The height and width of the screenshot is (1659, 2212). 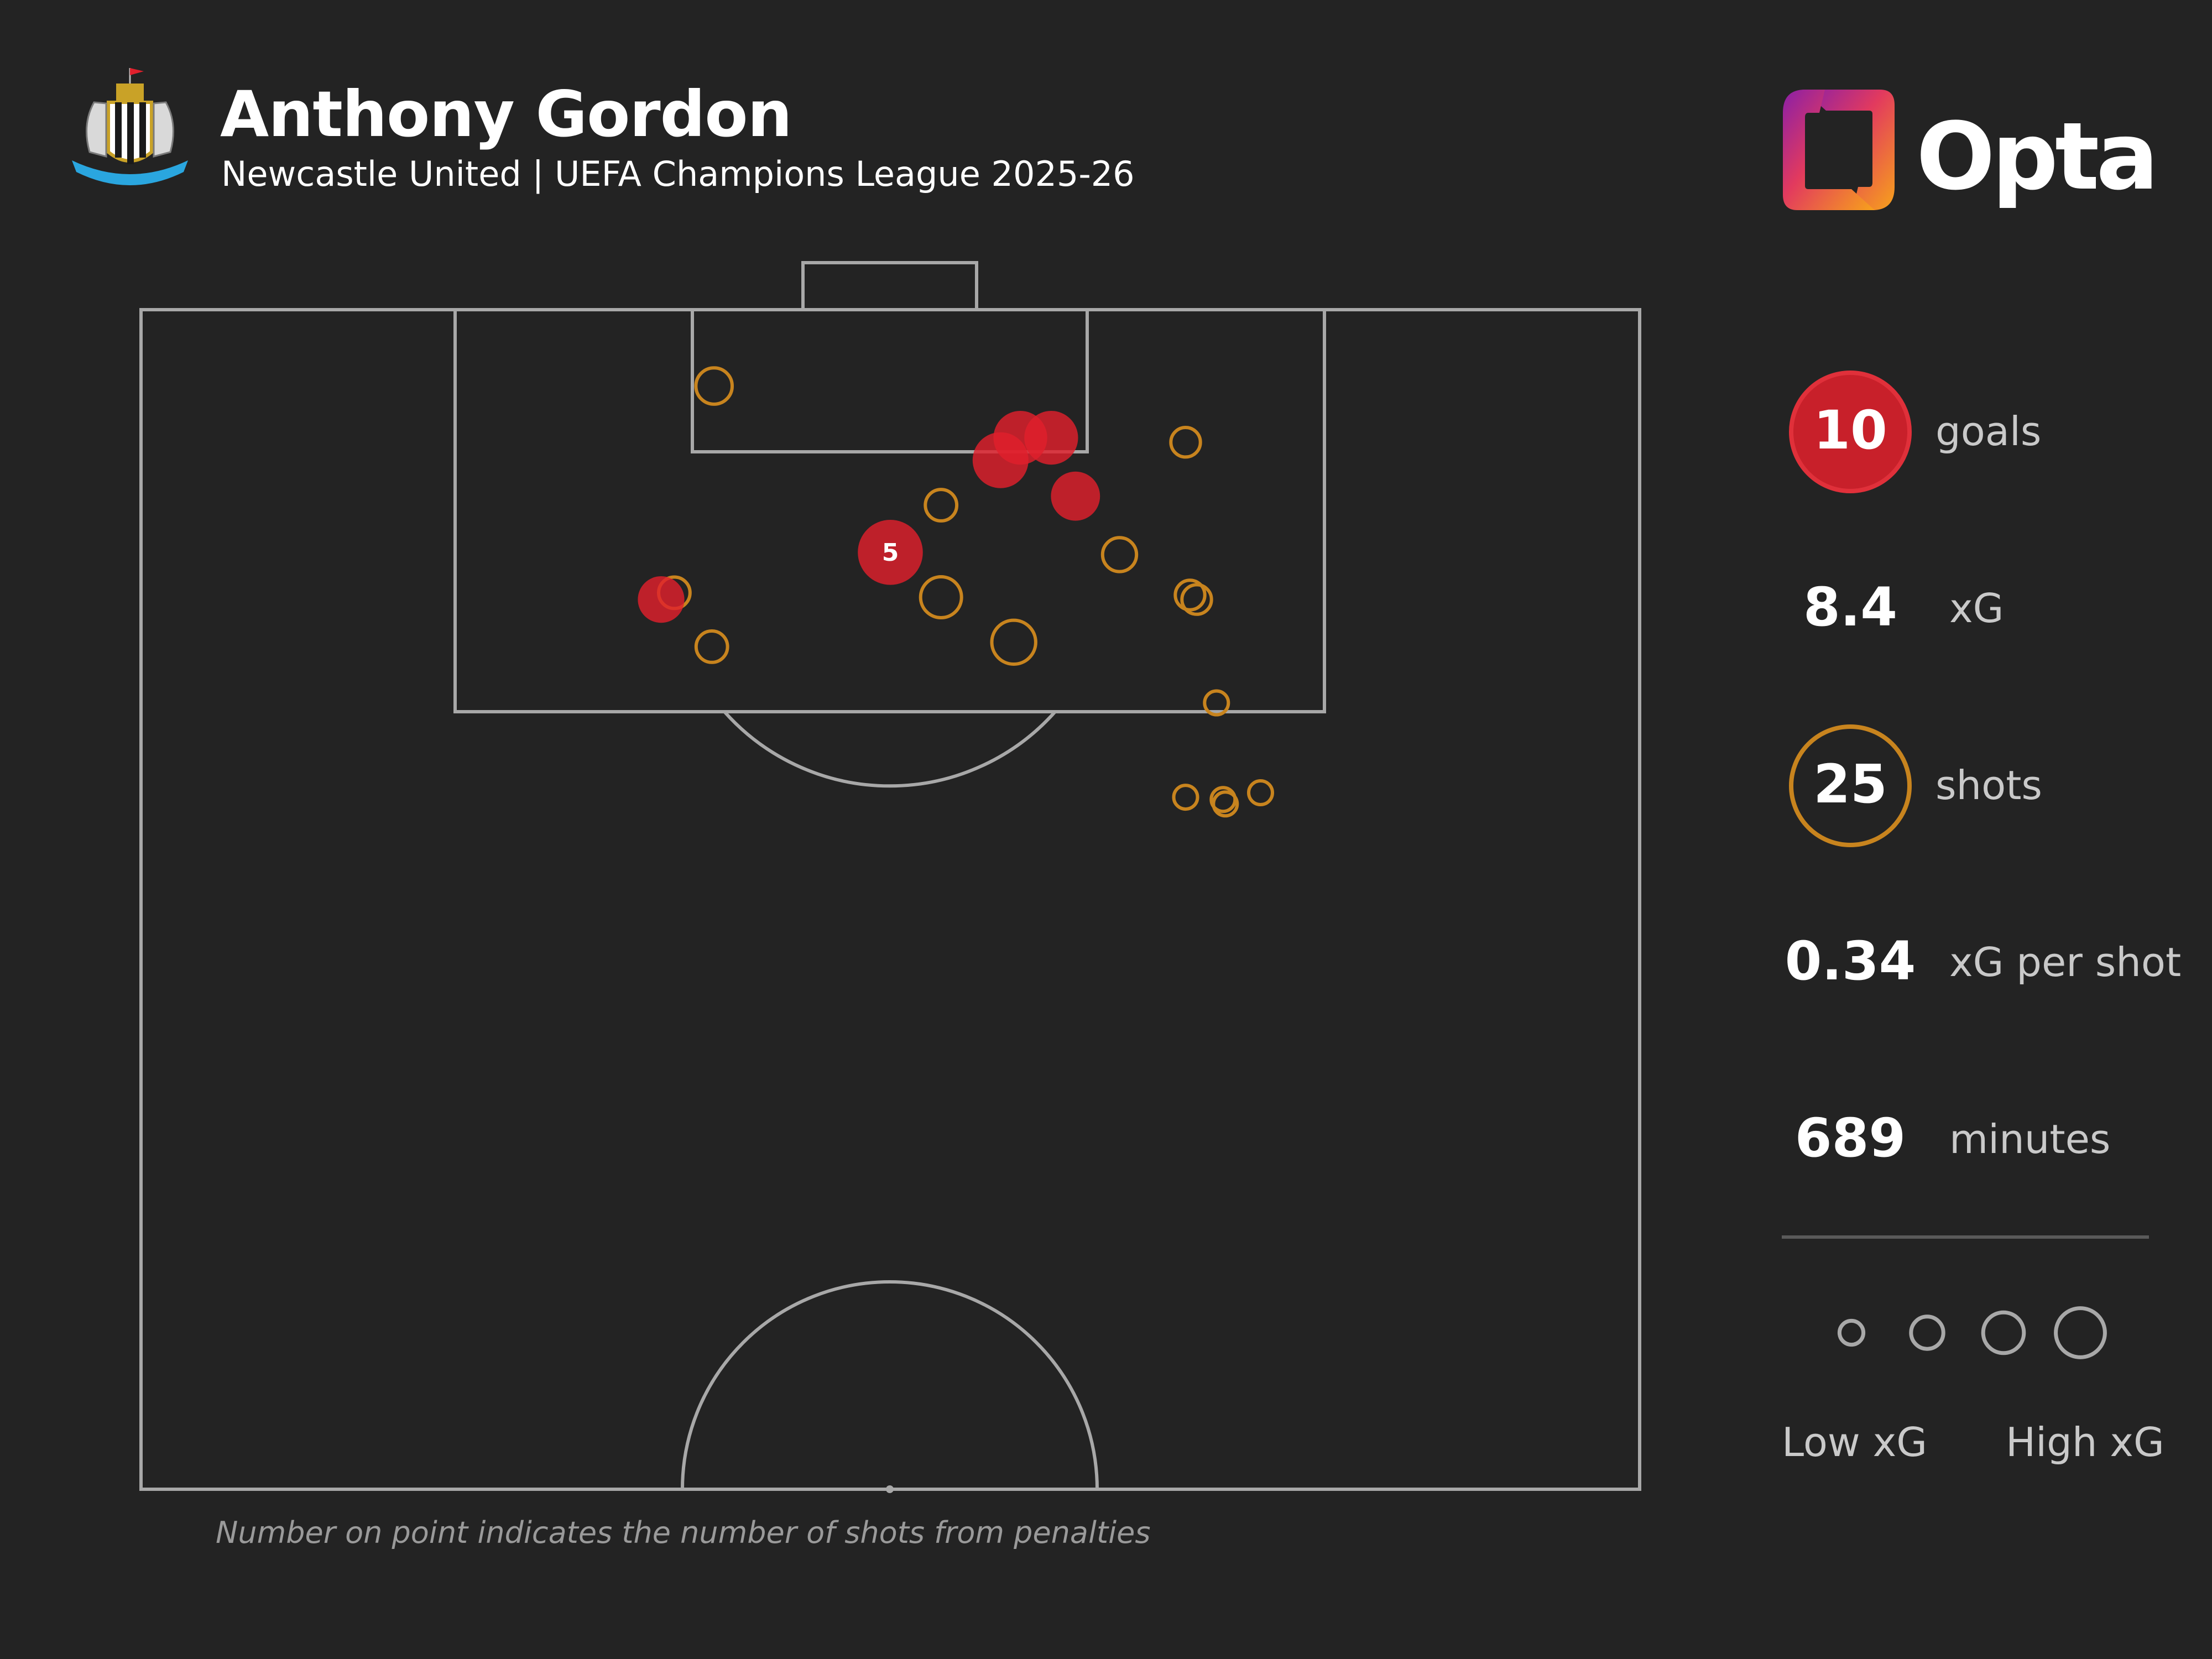 What do you see at coordinates (1850, 1138) in the screenshot?
I see `stat-value-minutes: 689` at bounding box center [1850, 1138].